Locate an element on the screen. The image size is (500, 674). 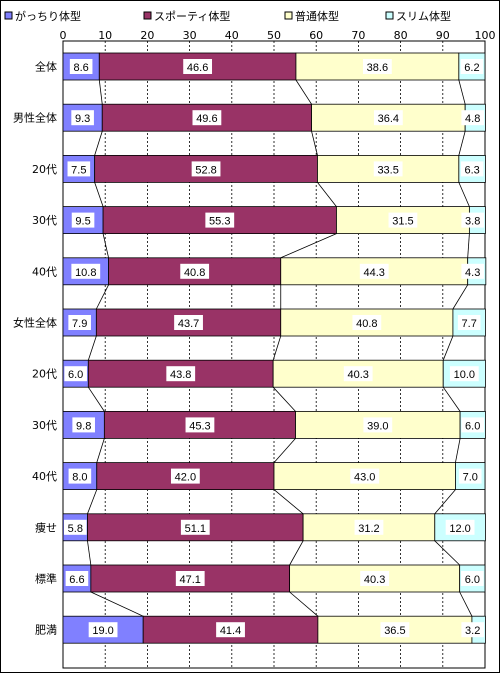
legend-label: 普通体型 is located at coordinates (317, 16).